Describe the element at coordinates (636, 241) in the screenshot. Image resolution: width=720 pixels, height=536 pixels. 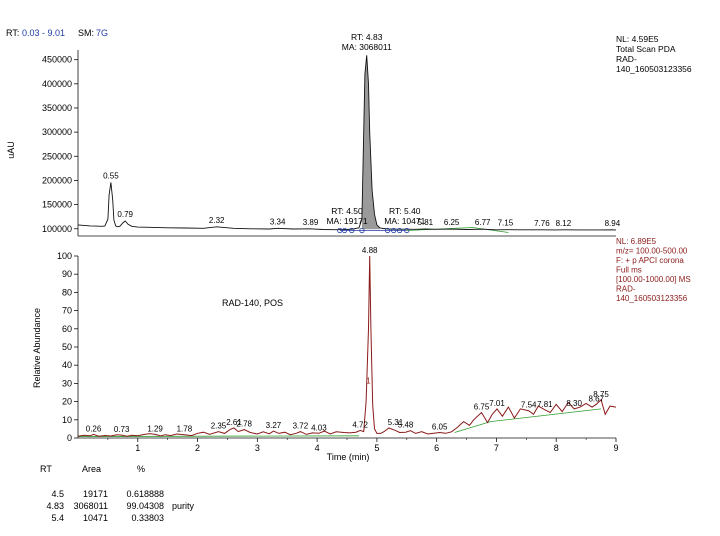
I see `scan-info-line: NL: 6.89E5` at that location.